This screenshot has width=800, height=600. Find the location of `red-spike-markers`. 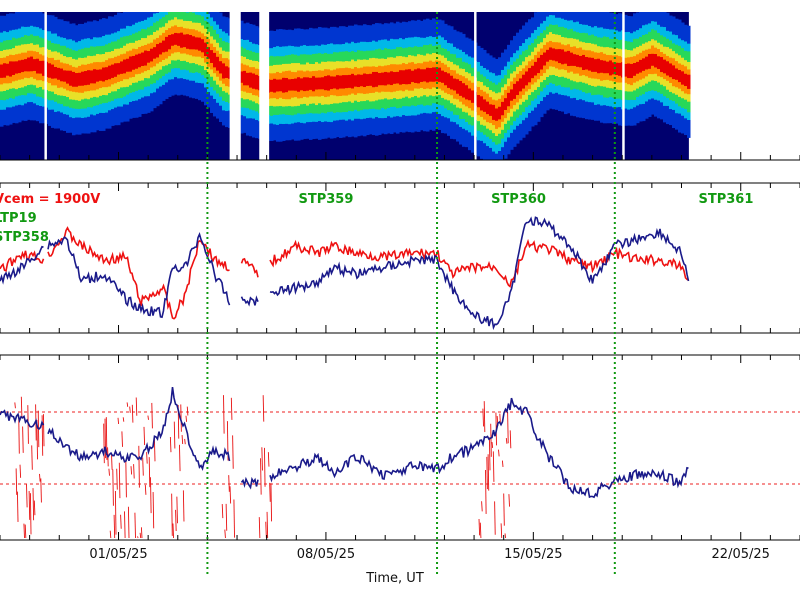

red-spike-markers is located at coordinates (263, 467).